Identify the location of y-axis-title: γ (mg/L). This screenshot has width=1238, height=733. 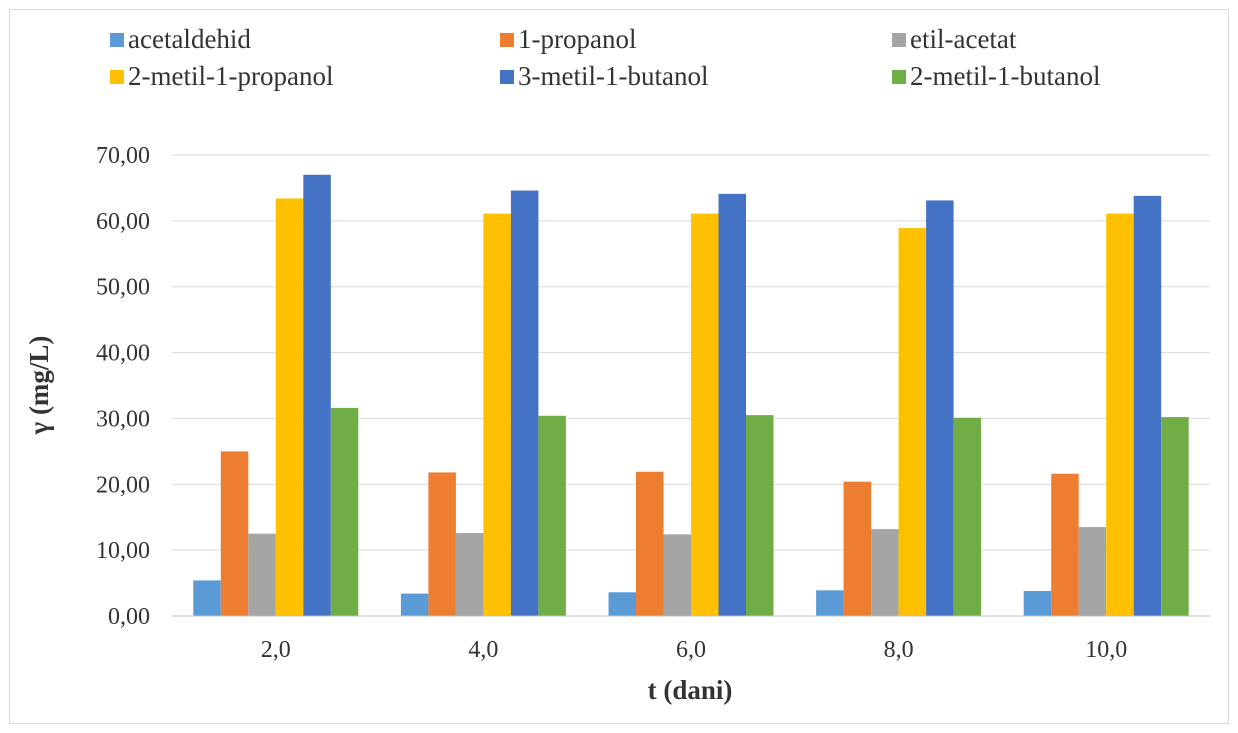
(39, 386).